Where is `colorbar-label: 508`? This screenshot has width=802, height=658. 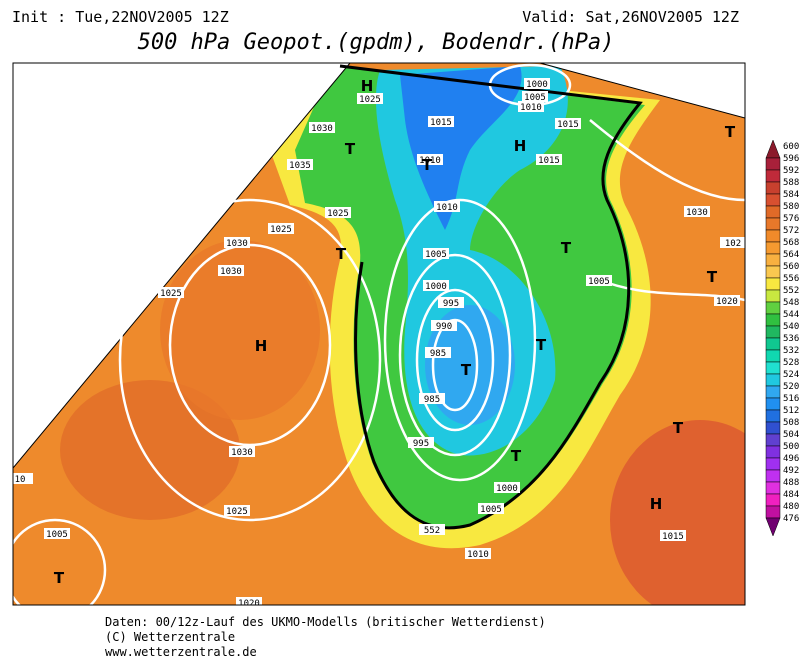
colorbar-label: 508 is located at coordinates (791, 423).